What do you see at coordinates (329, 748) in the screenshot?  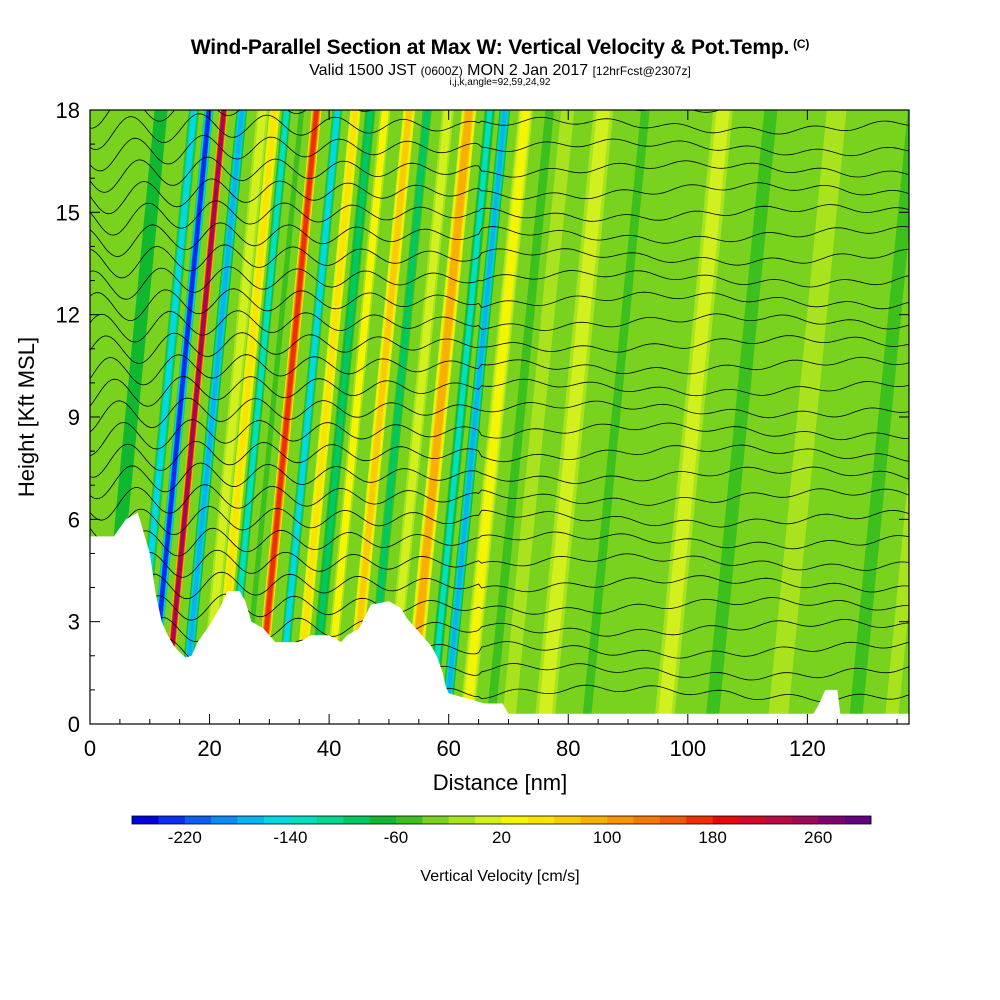 I see `x-tick-label-40: 40` at bounding box center [329, 748].